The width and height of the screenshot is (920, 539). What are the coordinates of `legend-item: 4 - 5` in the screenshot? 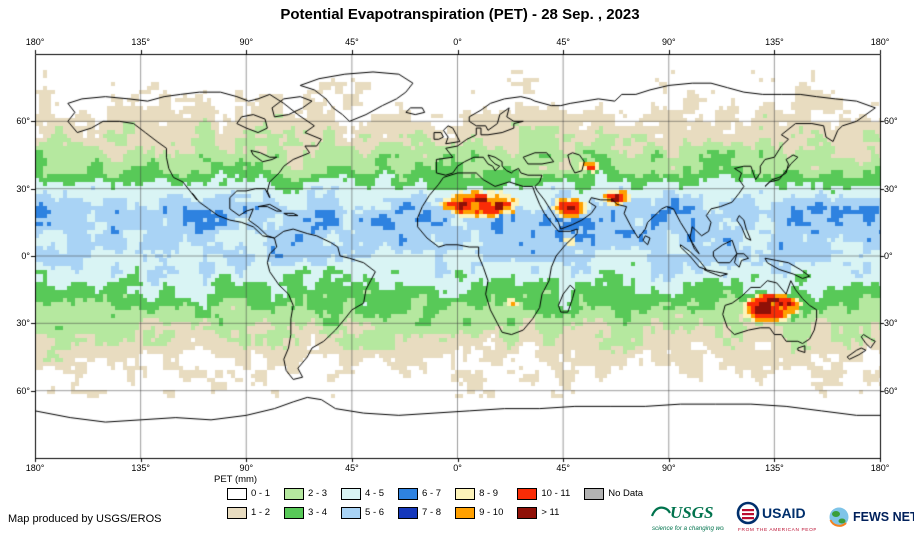 It's located at (362, 493).